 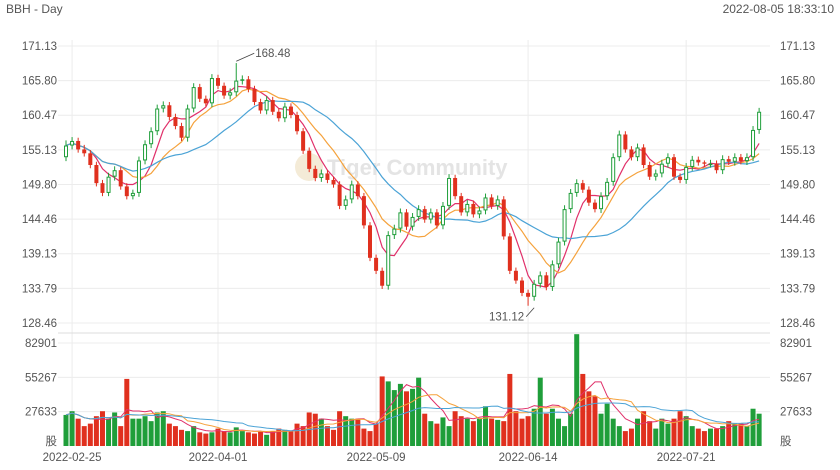 What do you see at coordinates (39, 47) in the screenshot?
I see `price-tick-left: 171.13` at bounding box center [39, 47].